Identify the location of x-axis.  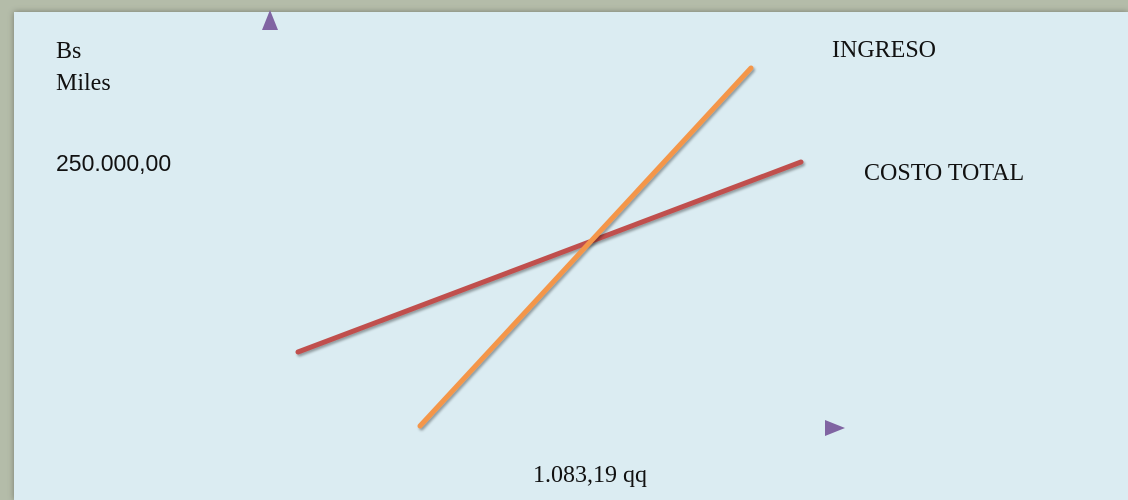
(556, 428).